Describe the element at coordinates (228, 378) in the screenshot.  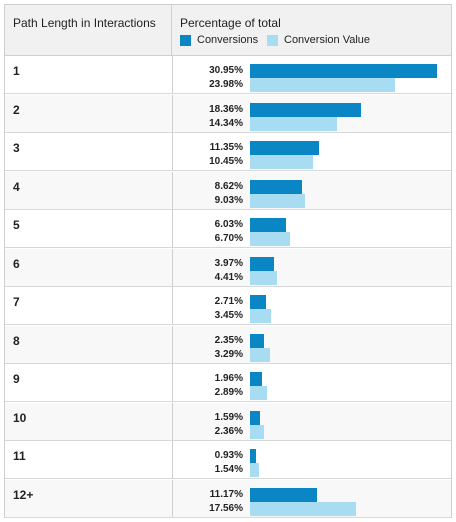
I see `conversions-value-label: 1.96%` at that location.